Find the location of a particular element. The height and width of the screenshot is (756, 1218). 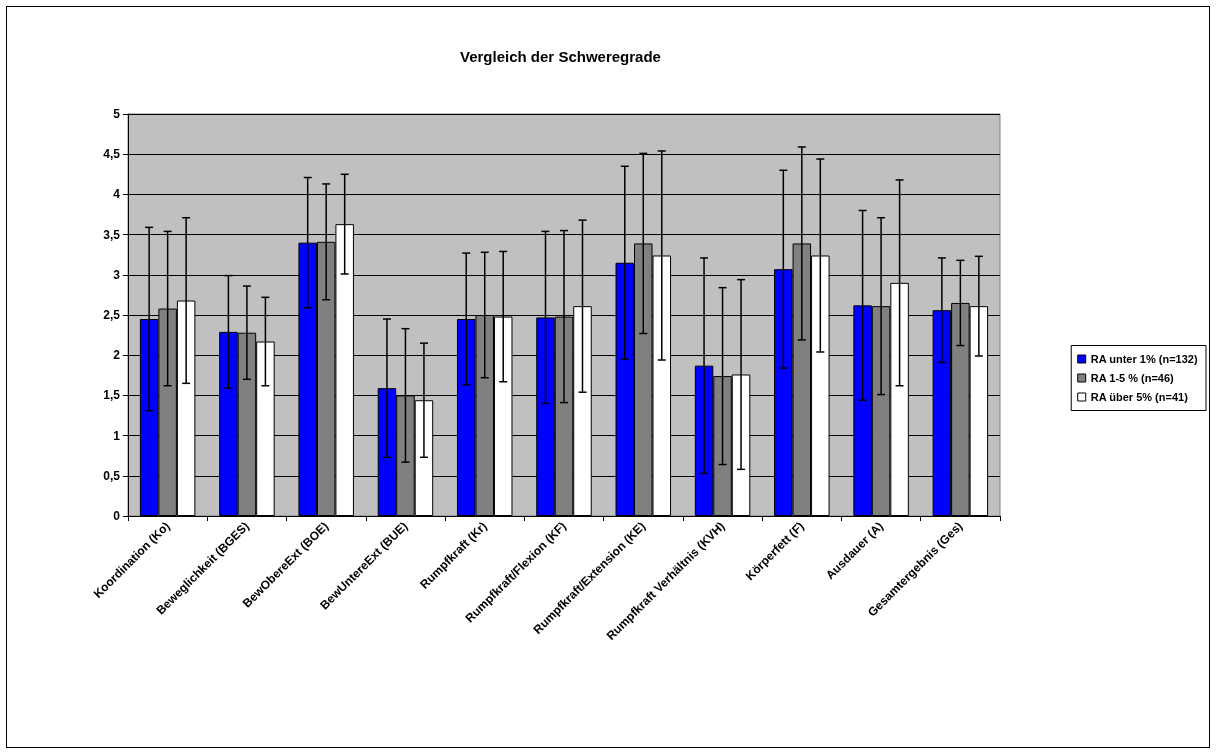

y-tick-label: 4,5 is located at coordinates (112, 154).